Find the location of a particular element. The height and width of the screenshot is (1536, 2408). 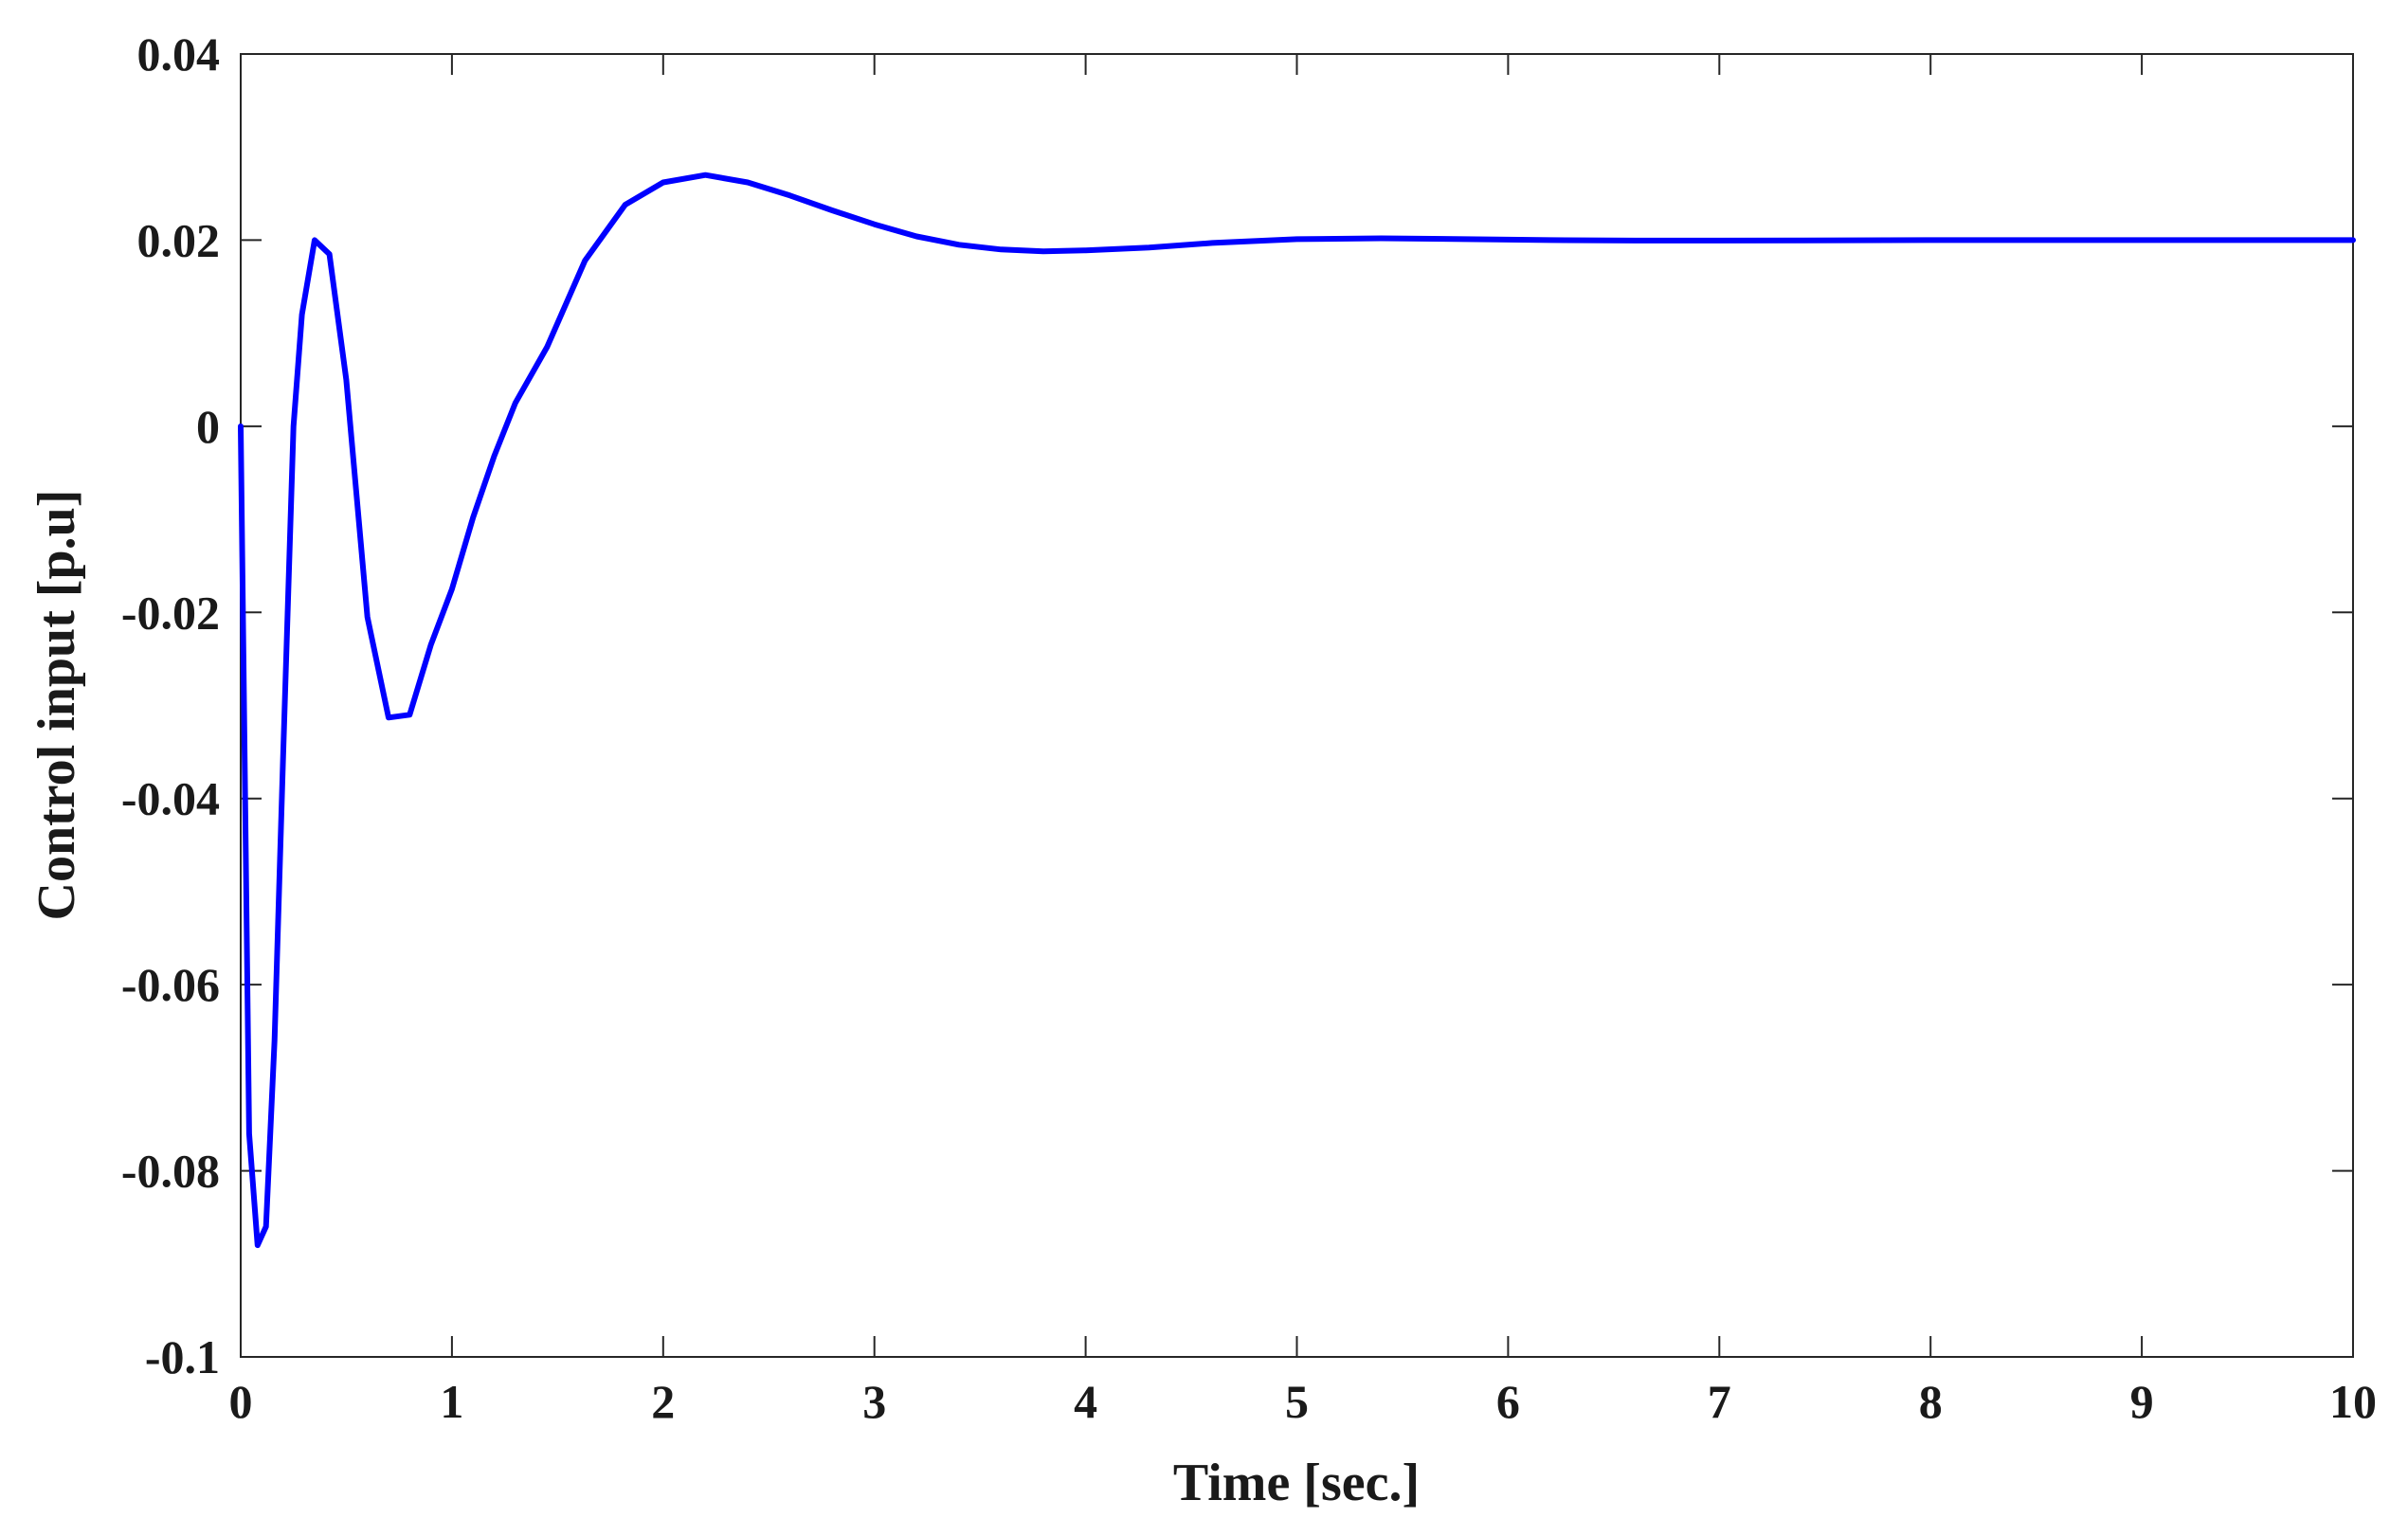

x-tick-label: 3 is located at coordinates (874, 1401).